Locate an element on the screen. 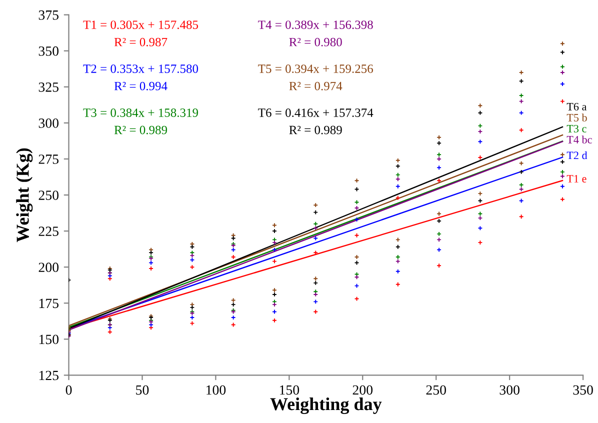  annotation: T2 = 0.353x + 157.580 is located at coordinates (140, 69).